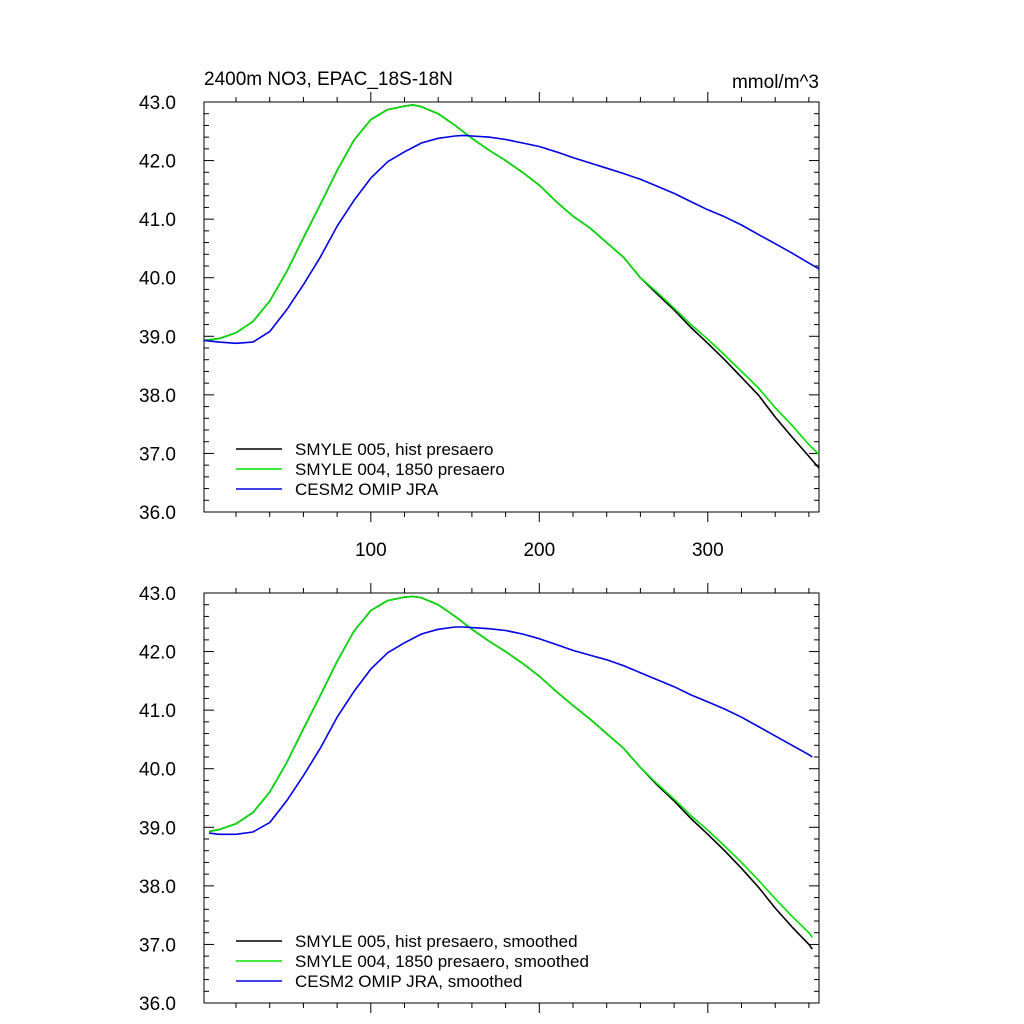 The height and width of the screenshot is (1024, 1024). What do you see at coordinates (539, 550) in the screenshot?
I see `x-tick-label: 200` at bounding box center [539, 550].